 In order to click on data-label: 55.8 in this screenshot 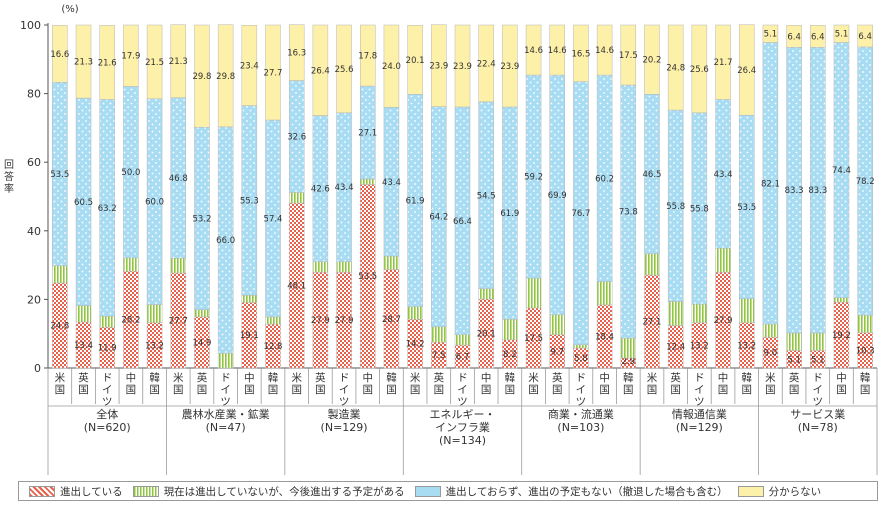, I will do `click(699, 210)`.